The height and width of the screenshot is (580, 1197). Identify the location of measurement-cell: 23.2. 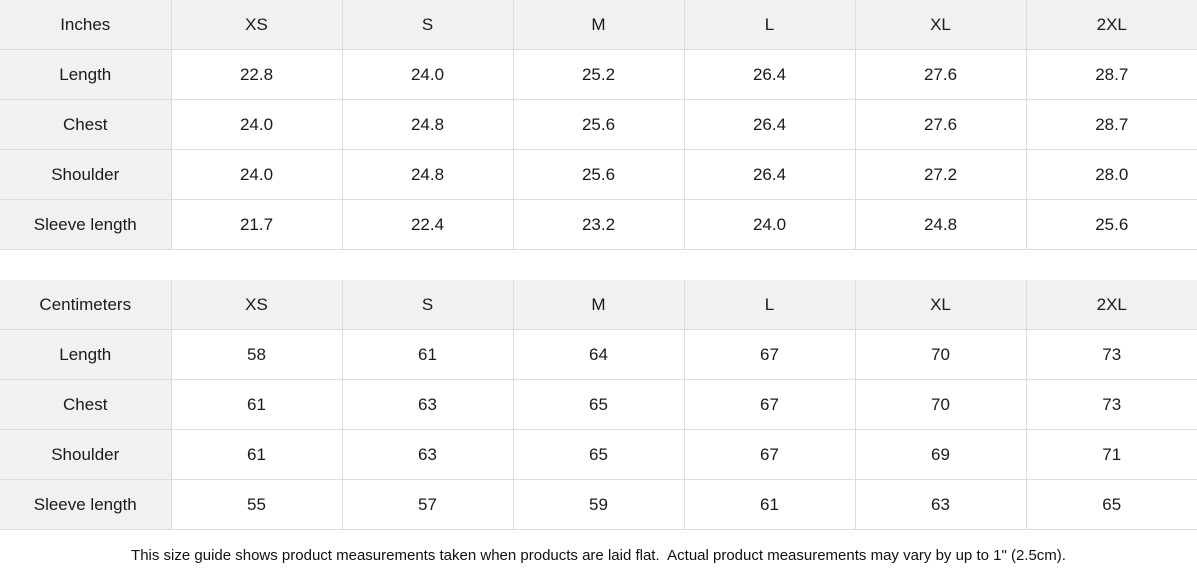
(598, 224).